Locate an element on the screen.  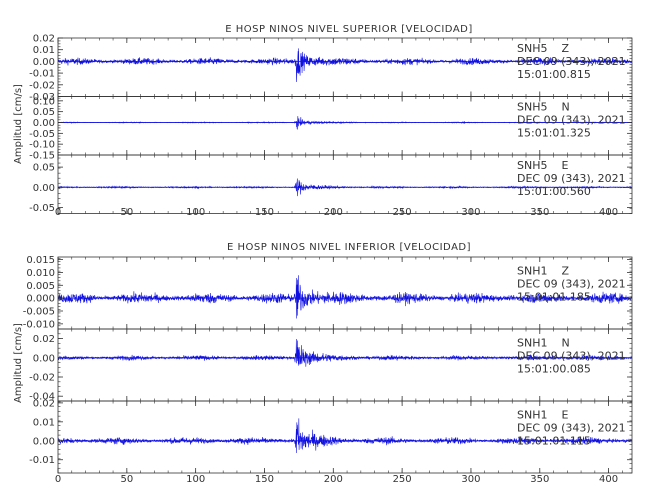
y-tick-label: 0.10 is located at coordinates (44, 101).